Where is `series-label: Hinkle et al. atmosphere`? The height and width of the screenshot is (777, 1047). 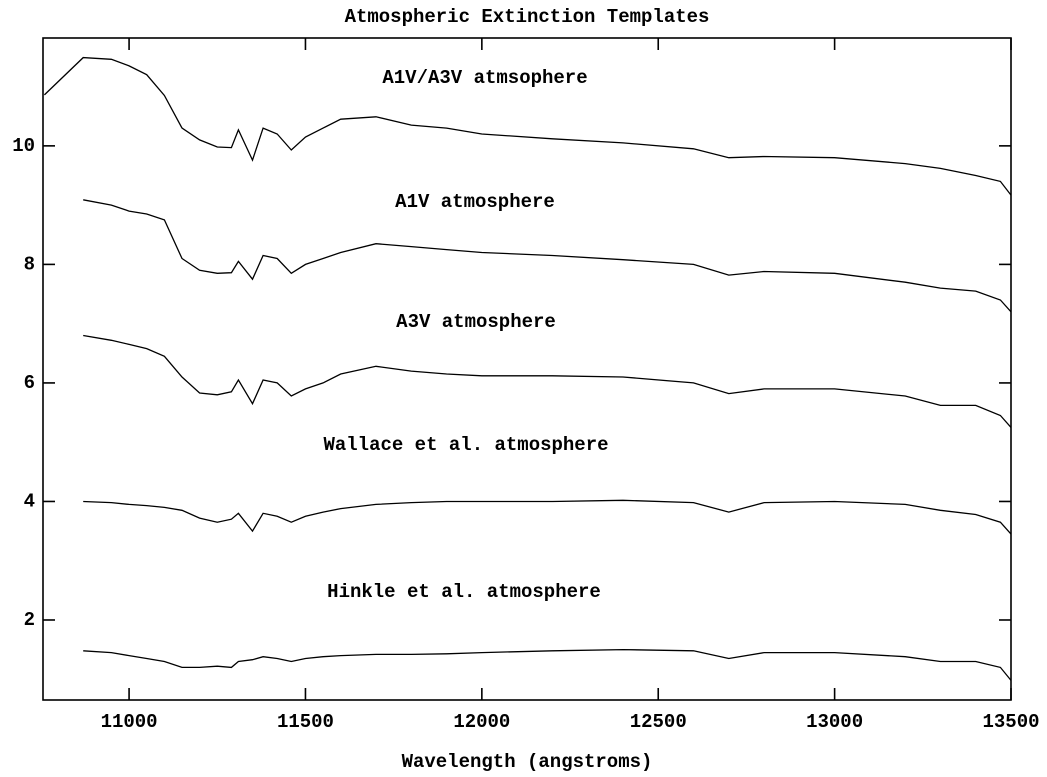 series-label: Hinkle et al. atmosphere is located at coordinates (464, 592).